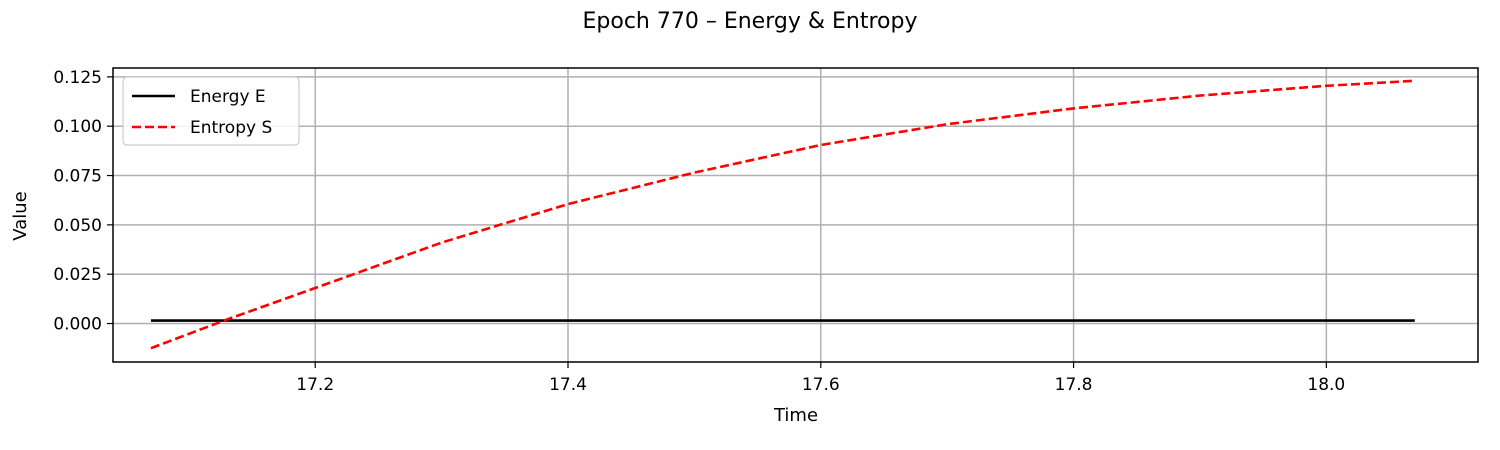  What do you see at coordinates (231, 128) in the screenshot?
I see `legend-label: Entropy S` at bounding box center [231, 128].